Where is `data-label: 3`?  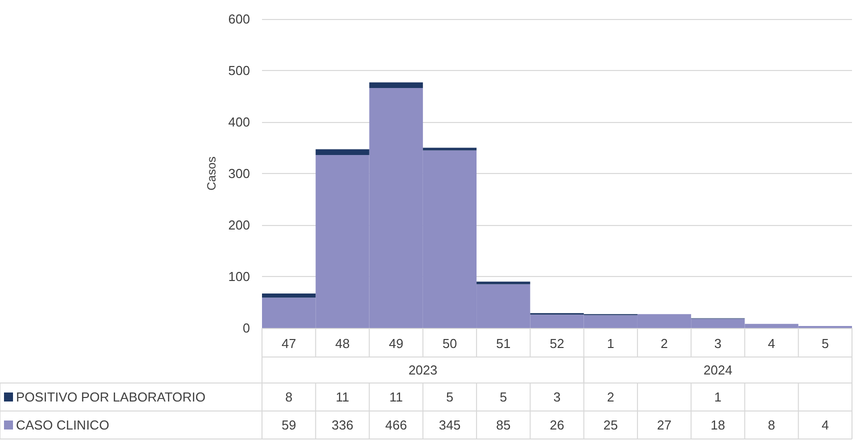
data-label: 3 is located at coordinates (557, 397).